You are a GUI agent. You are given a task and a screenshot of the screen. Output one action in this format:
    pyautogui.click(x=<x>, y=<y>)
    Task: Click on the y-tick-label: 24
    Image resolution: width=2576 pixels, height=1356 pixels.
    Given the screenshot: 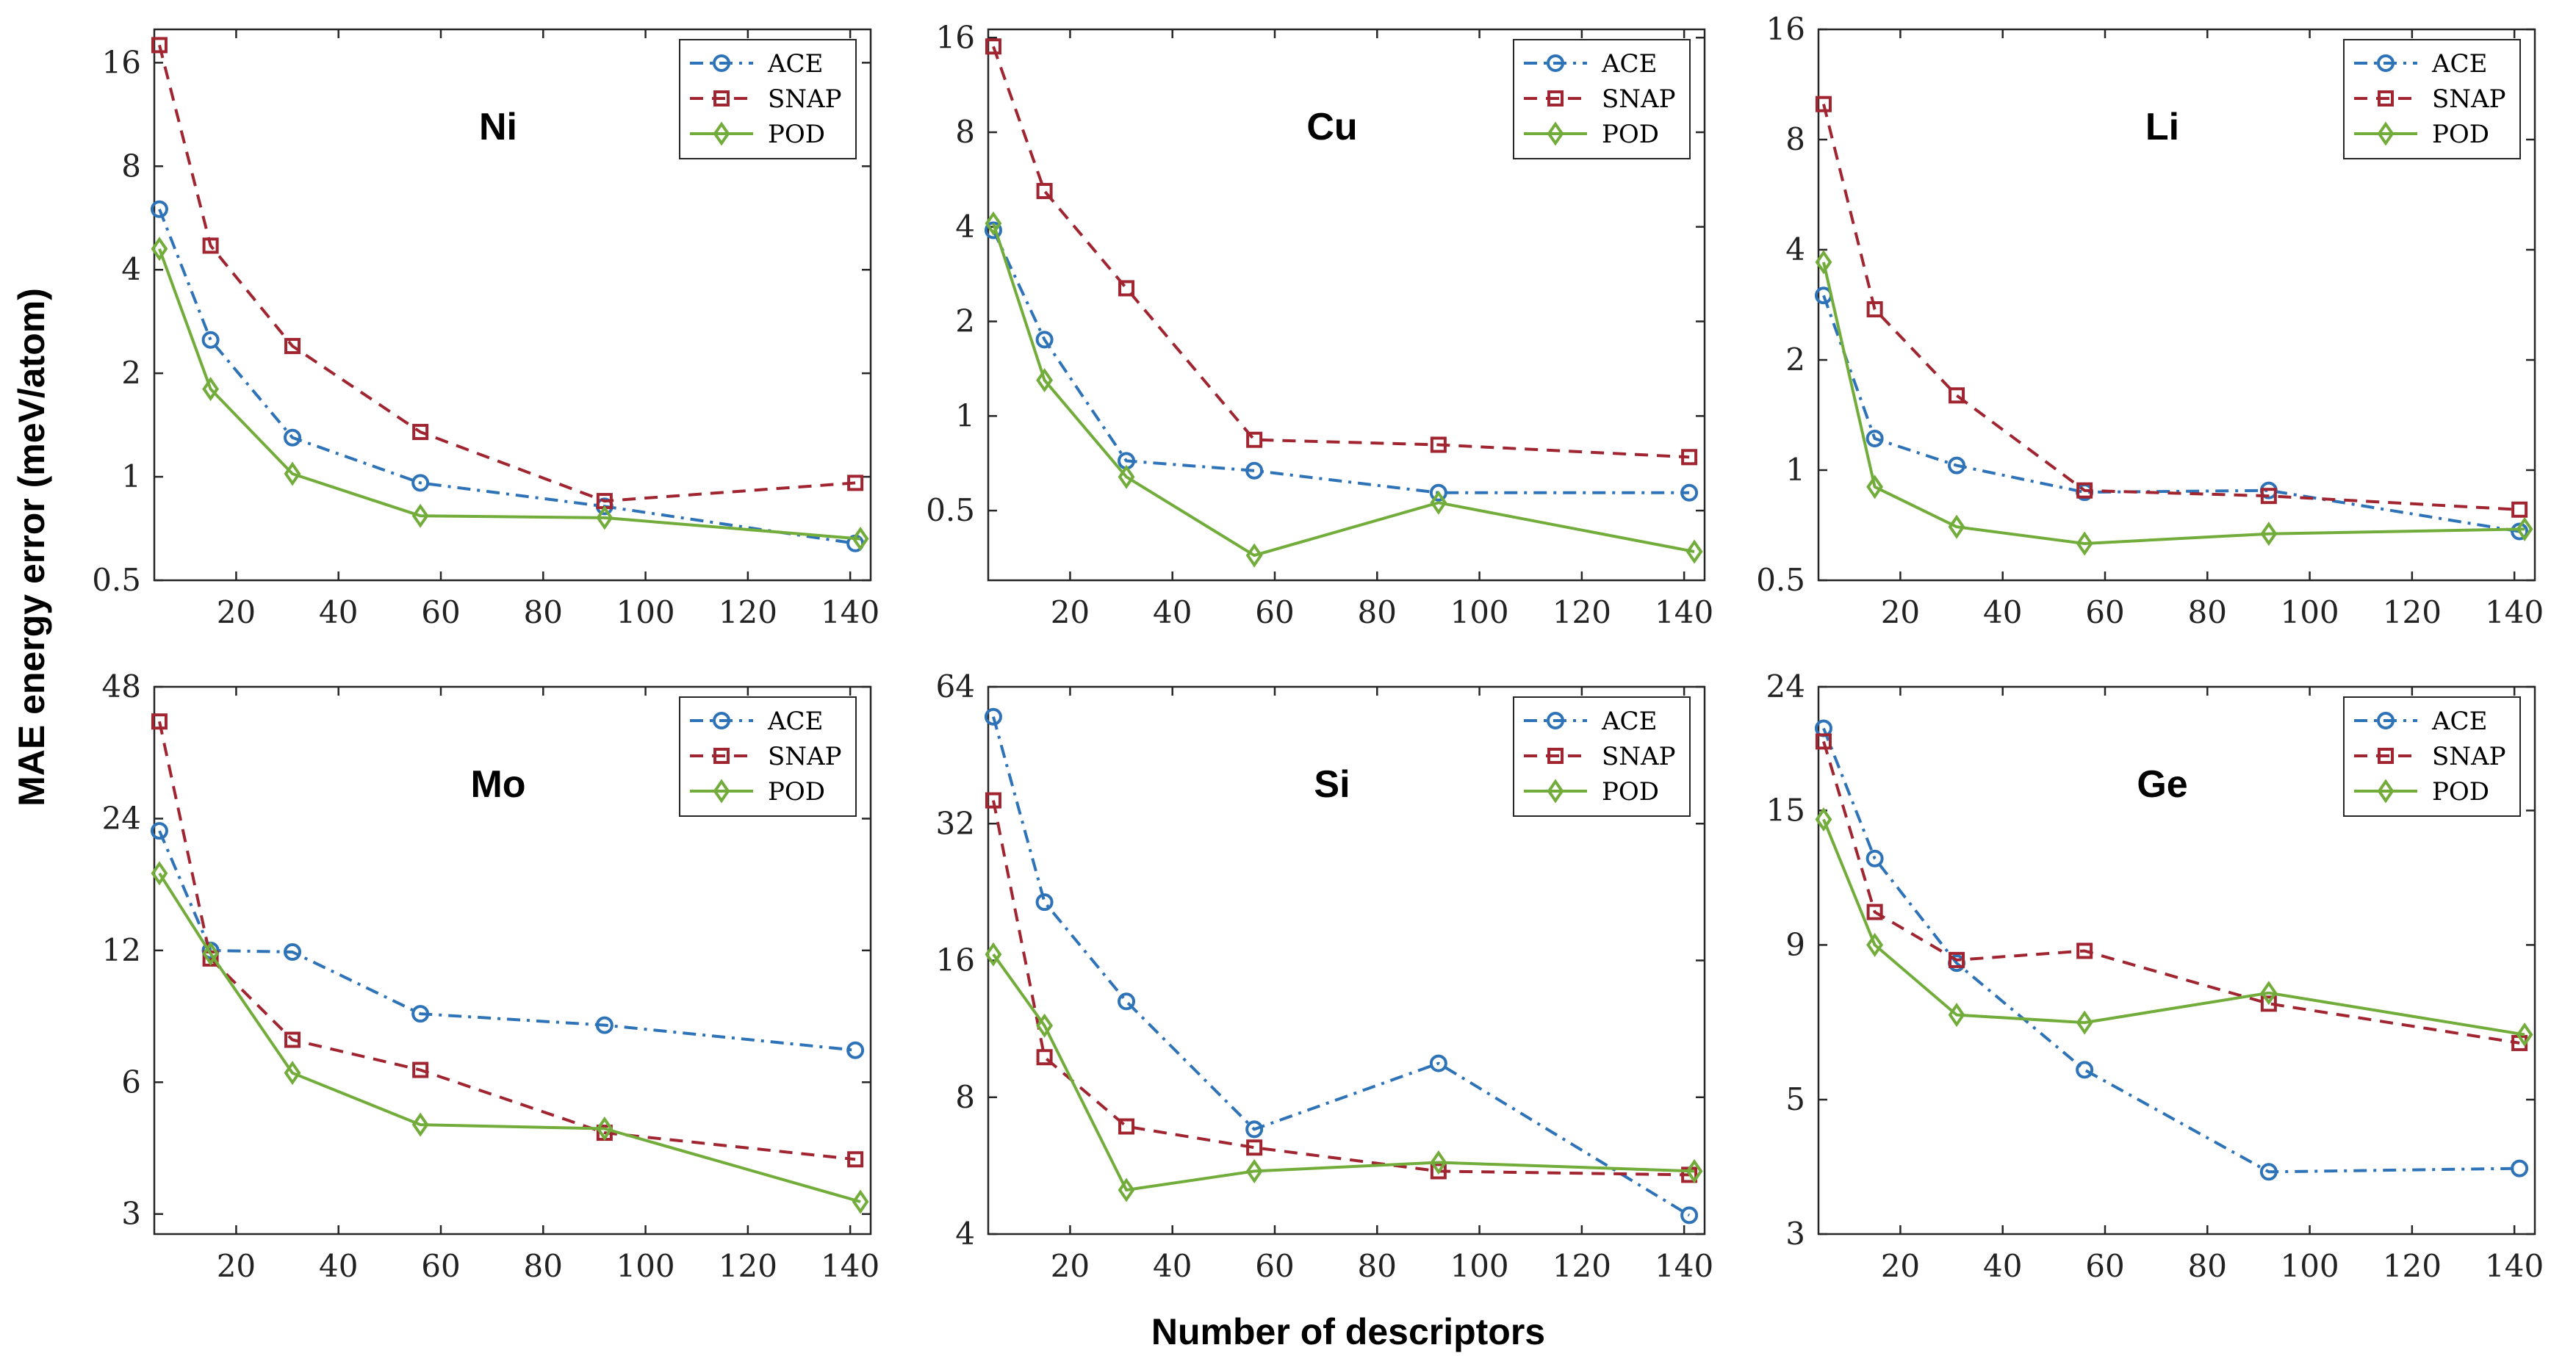 What is the action you would take?
    pyautogui.click(x=1785, y=686)
    